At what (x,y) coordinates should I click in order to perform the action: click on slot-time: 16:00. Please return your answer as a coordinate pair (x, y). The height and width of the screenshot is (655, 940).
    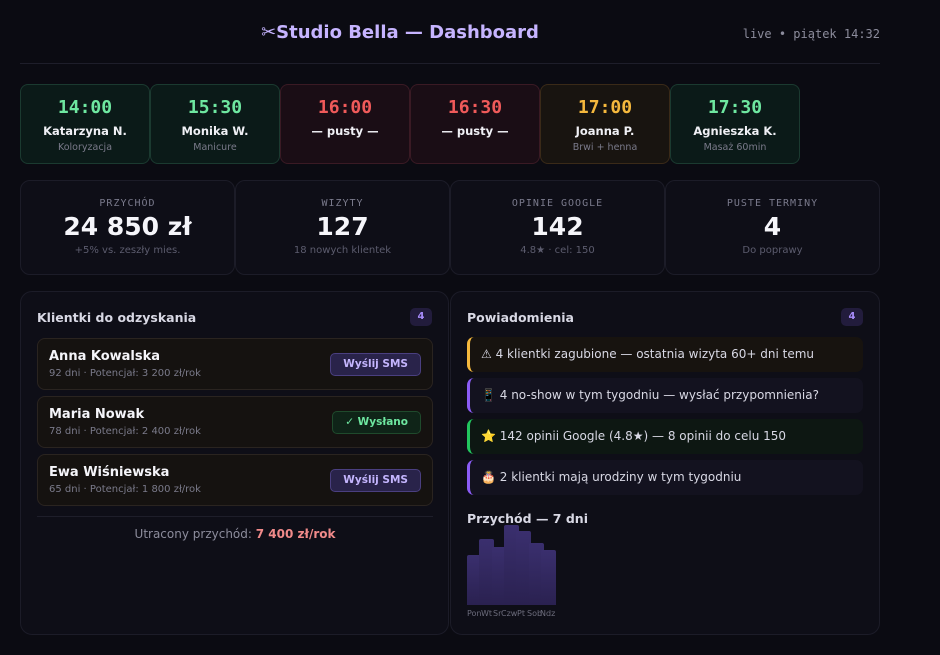
    Looking at the image, I should click on (345, 107).